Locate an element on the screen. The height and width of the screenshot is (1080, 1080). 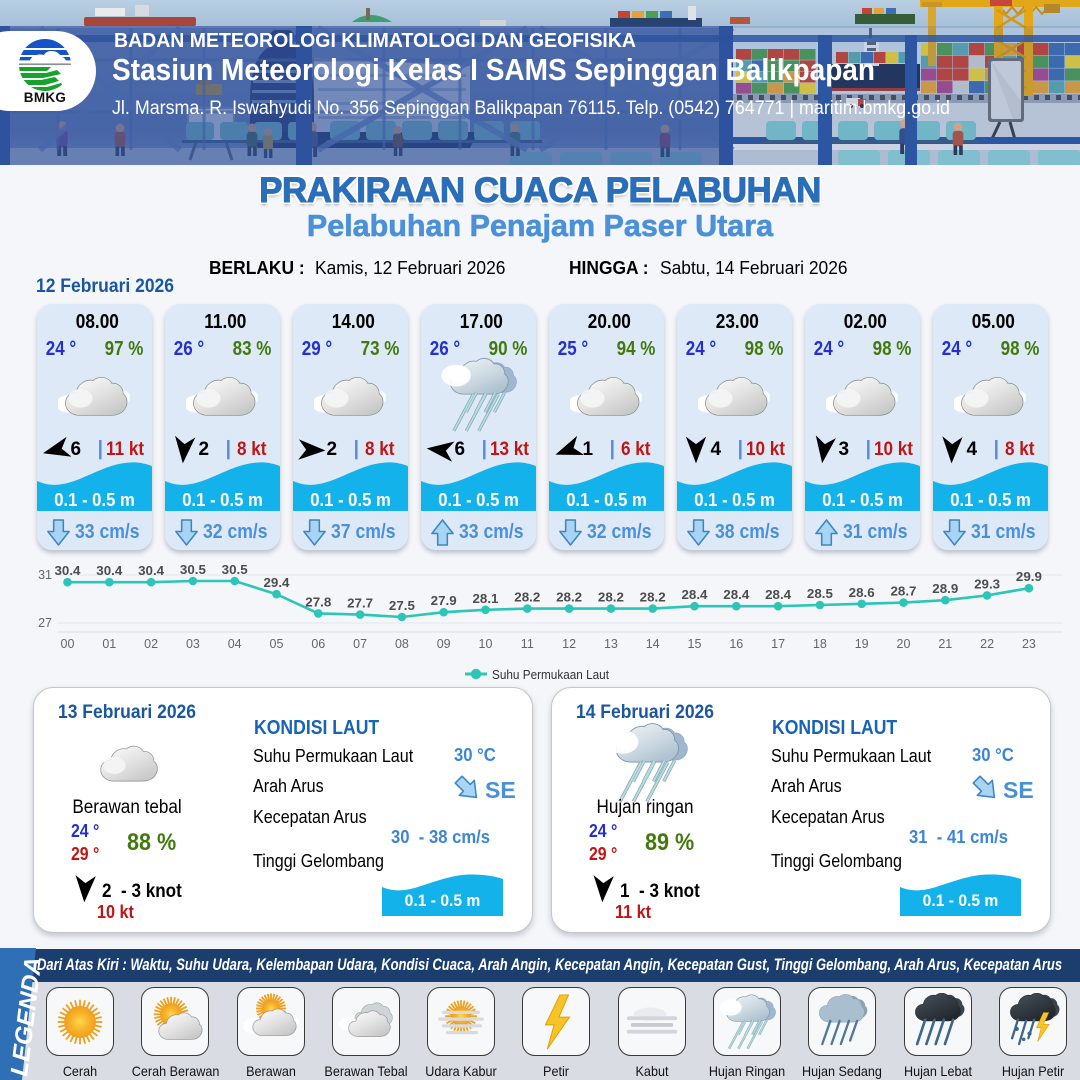
svg-text: 29.3 is located at coordinates (987, 584).